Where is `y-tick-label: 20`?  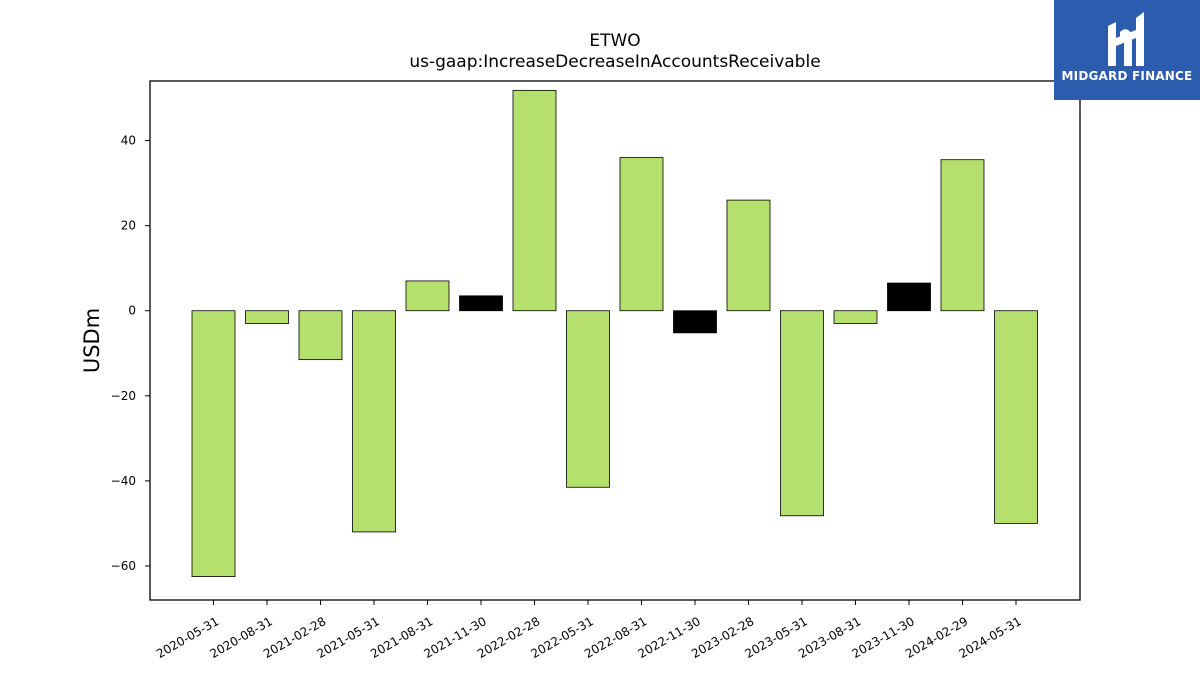
y-tick-label: 20 is located at coordinates (128, 226).